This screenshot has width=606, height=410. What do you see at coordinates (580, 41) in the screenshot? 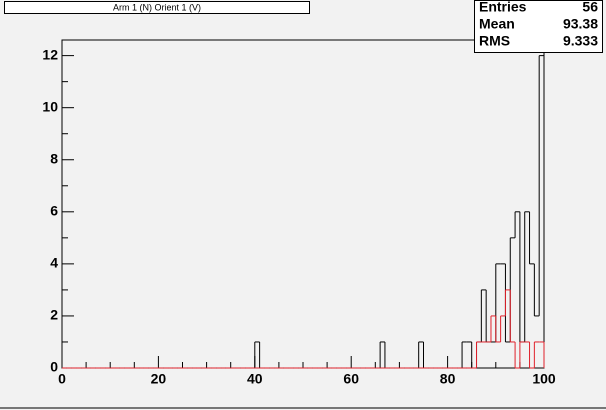
I see `stats-value: 9.333` at bounding box center [580, 41].